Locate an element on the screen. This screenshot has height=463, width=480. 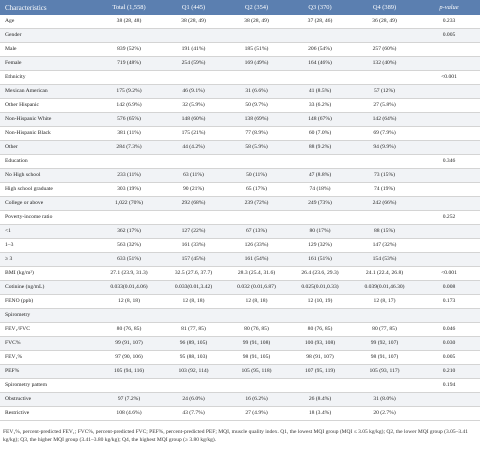
table-cell: 63 (11%) is located at coordinates (193, 175).